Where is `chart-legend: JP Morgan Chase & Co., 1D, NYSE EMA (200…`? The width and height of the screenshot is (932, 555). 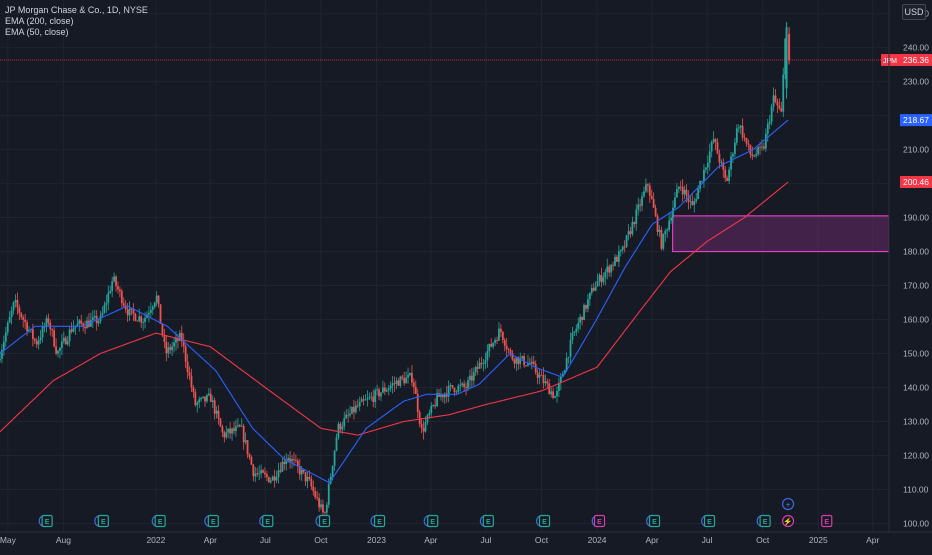
chart-legend: JP Morgan Chase & Co., 1D, NYSE EMA (200… is located at coordinates (76, 21).